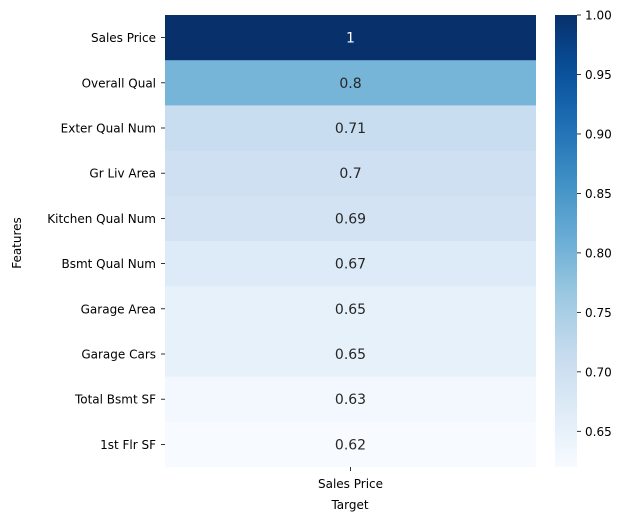  Describe the element at coordinates (349, 505) in the screenshot. I see `x-axis-title: Target` at that location.